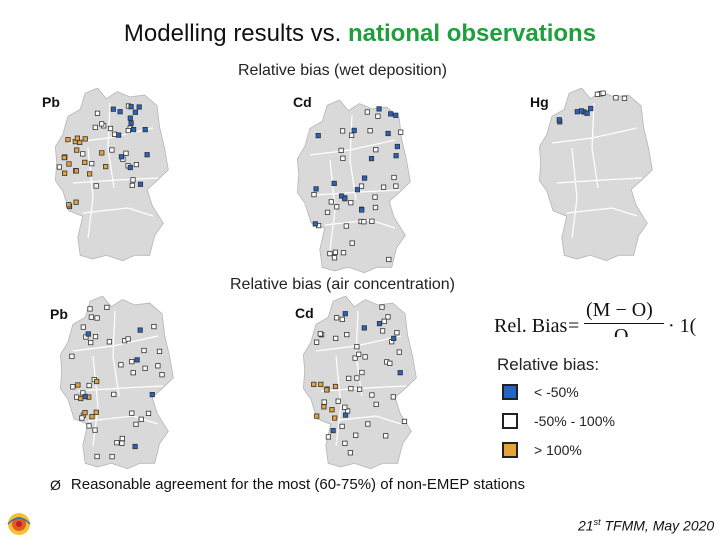 Image resolution: width=720 pixels, height=543 pixels. Describe the element at coordinates (595, 175) in the screenshot. I see `hg-wet-svg` at that location.